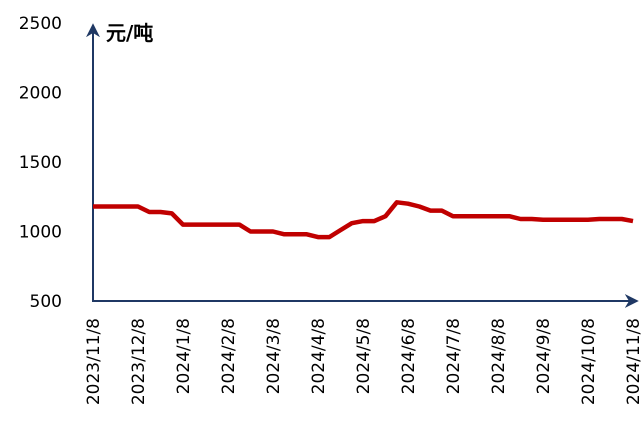  What do you see at coordinates (499, 356) in the screenshot?
I see `x-tick-label: 2024/8/8` at bounding box center [499, 356].